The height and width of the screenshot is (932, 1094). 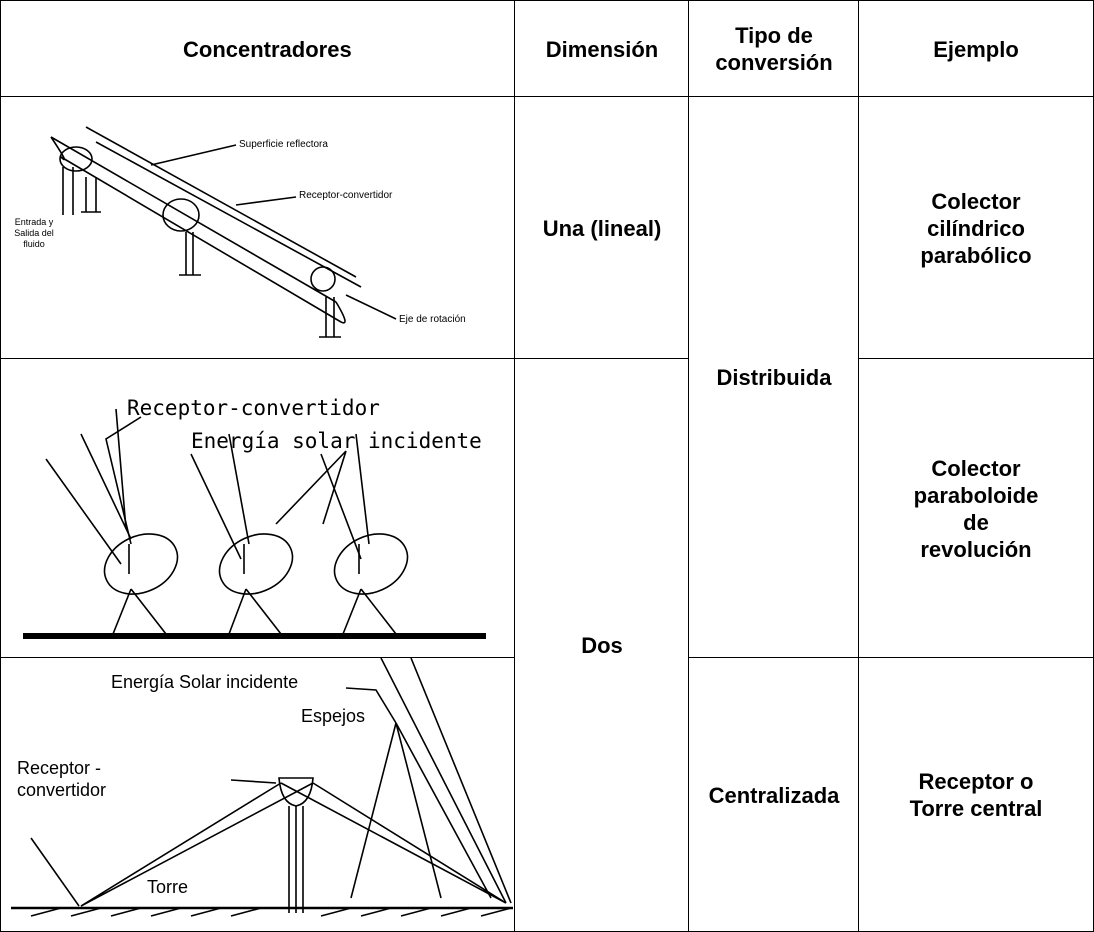 I want to click on tower-drawing, so click(x=262, y=787).